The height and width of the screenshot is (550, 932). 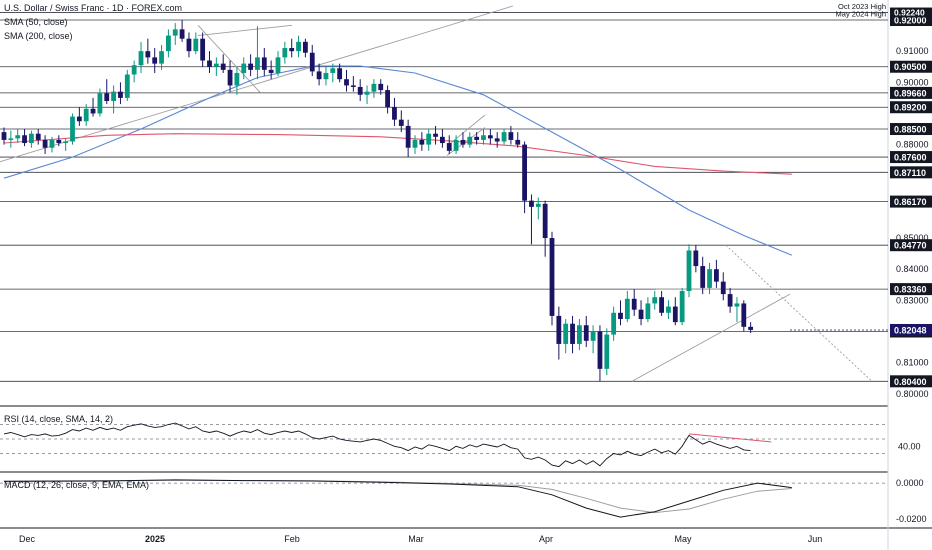 I want to click on current-price-box, so click(x=911, y=329).